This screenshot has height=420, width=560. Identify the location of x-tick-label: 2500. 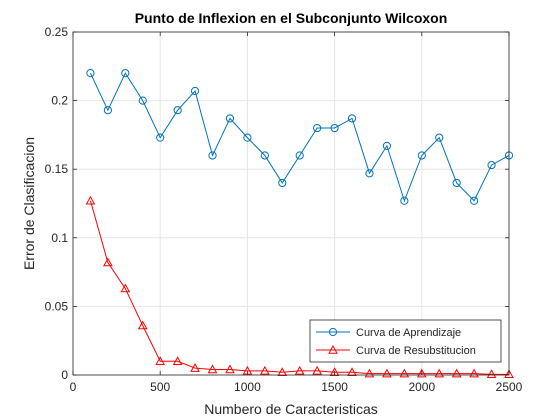
(509, 387).